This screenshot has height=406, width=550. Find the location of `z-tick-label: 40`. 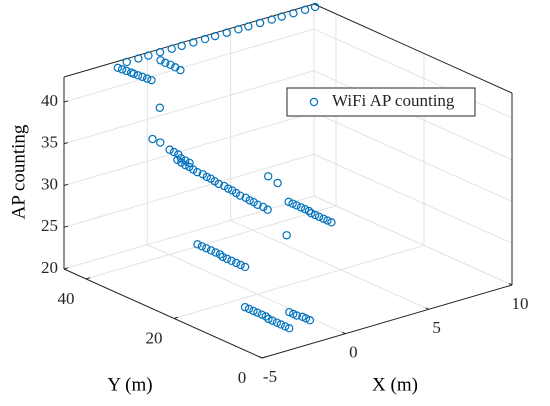

z-tick-label: 40 is located at coordinates (49, 100).